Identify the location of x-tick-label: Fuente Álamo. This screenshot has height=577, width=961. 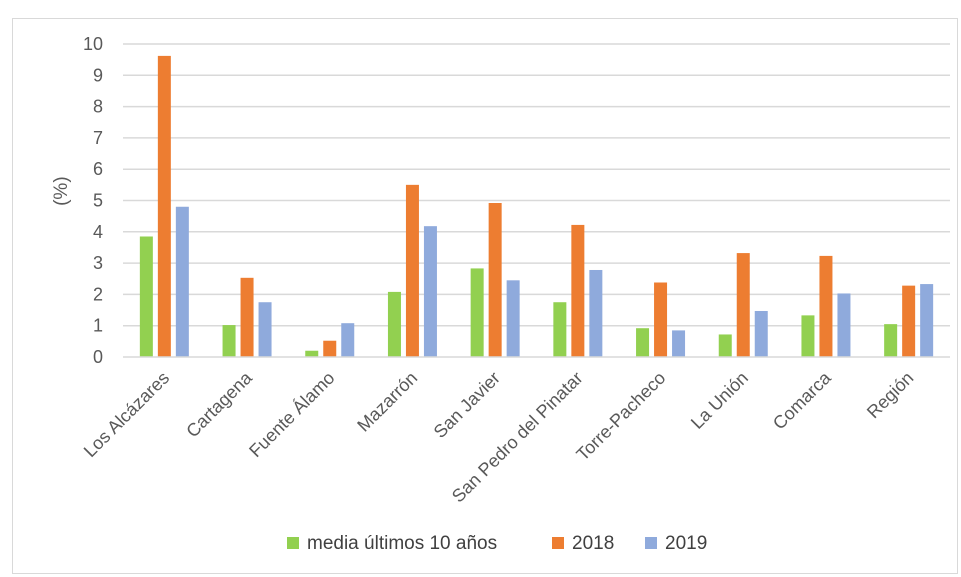
(291, 414).